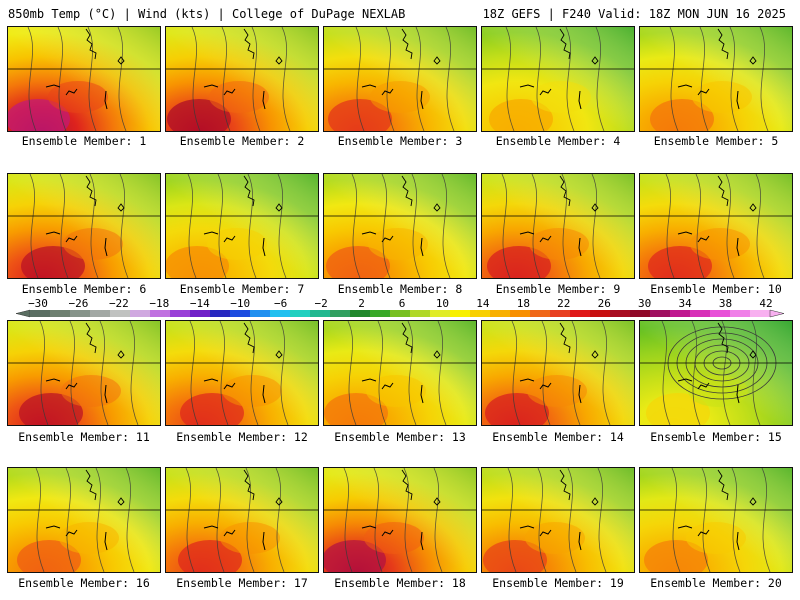 This screenshot has width=800, height=600. Describe the element at coordinates (685, 303) in the screenshot. I see `colorbar-tick-label: 34` at that location.